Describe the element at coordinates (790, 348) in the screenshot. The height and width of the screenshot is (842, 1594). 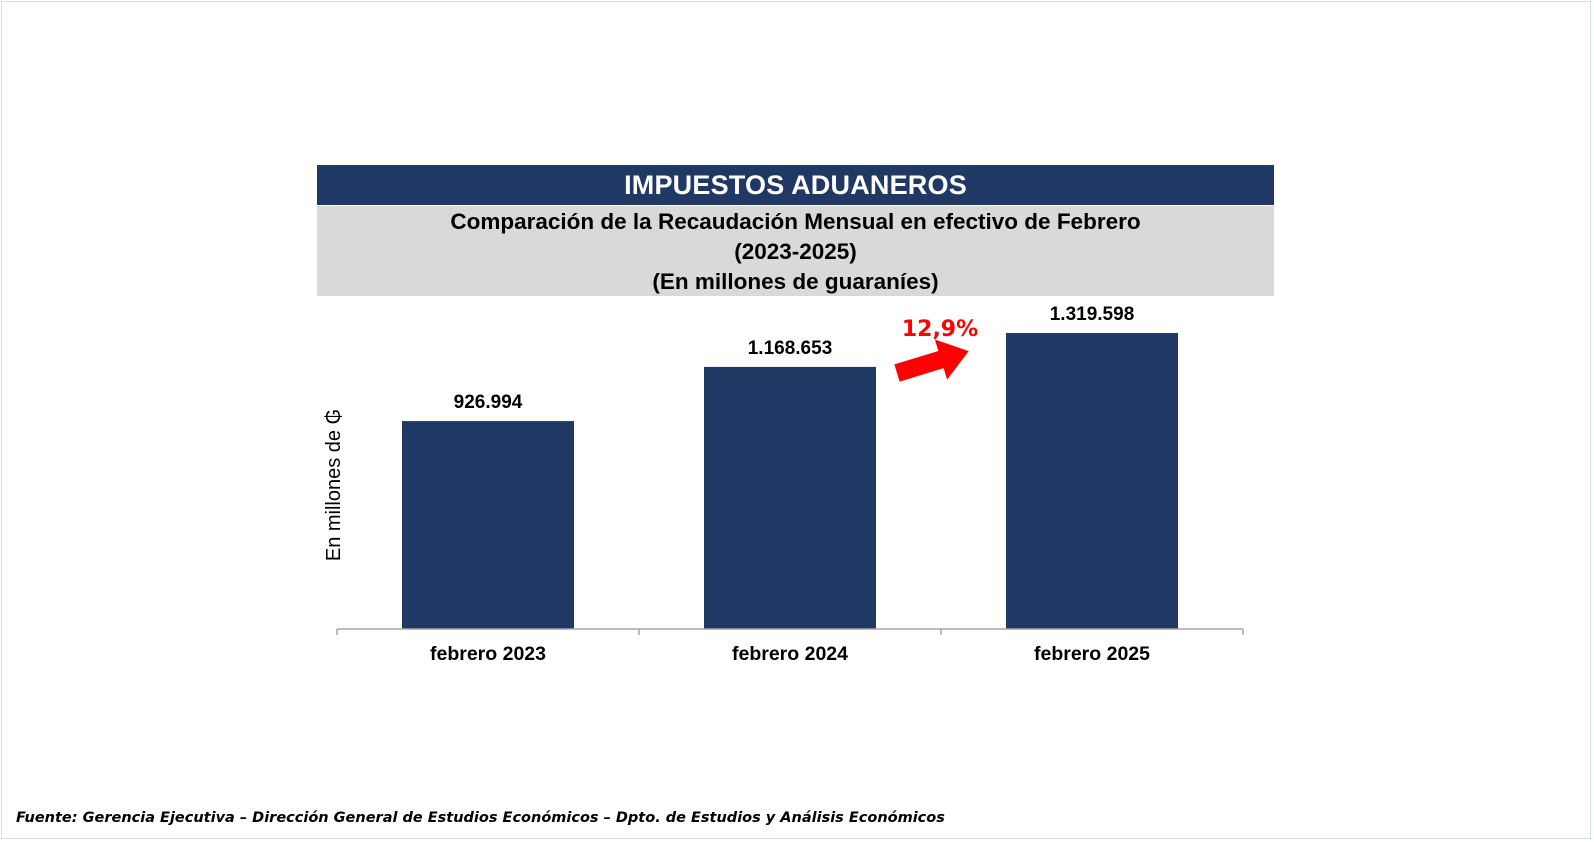
I see `bar-value-label-2: 1.168.653` at that location.